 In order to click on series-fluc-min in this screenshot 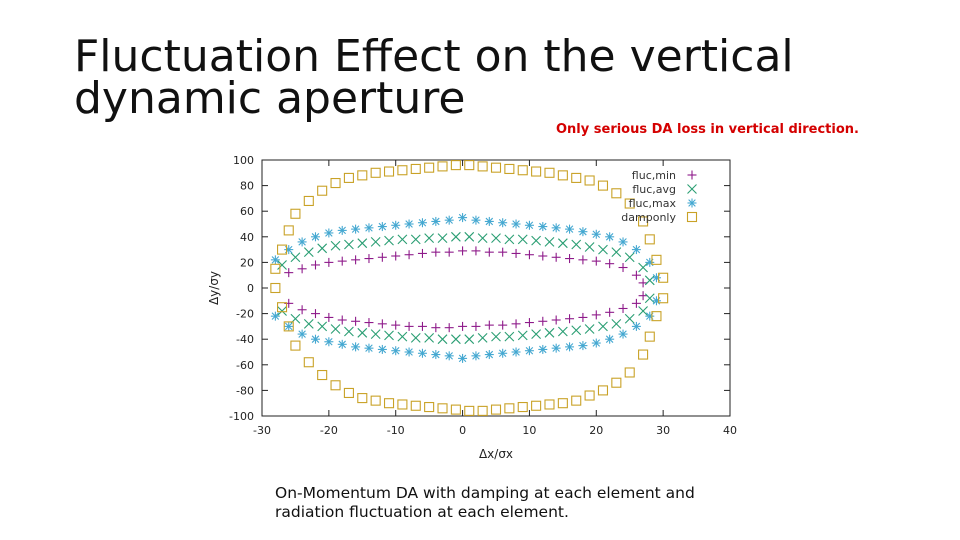, I will do `click(466, 289)`.